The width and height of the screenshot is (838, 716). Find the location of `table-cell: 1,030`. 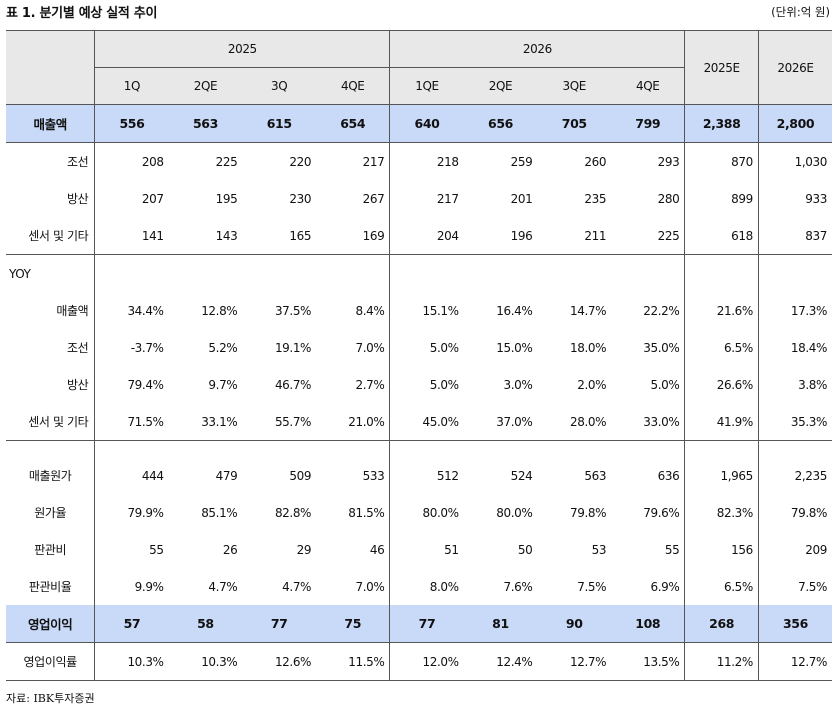

table-cell: 1,030 is located at coordinates (794, 161).